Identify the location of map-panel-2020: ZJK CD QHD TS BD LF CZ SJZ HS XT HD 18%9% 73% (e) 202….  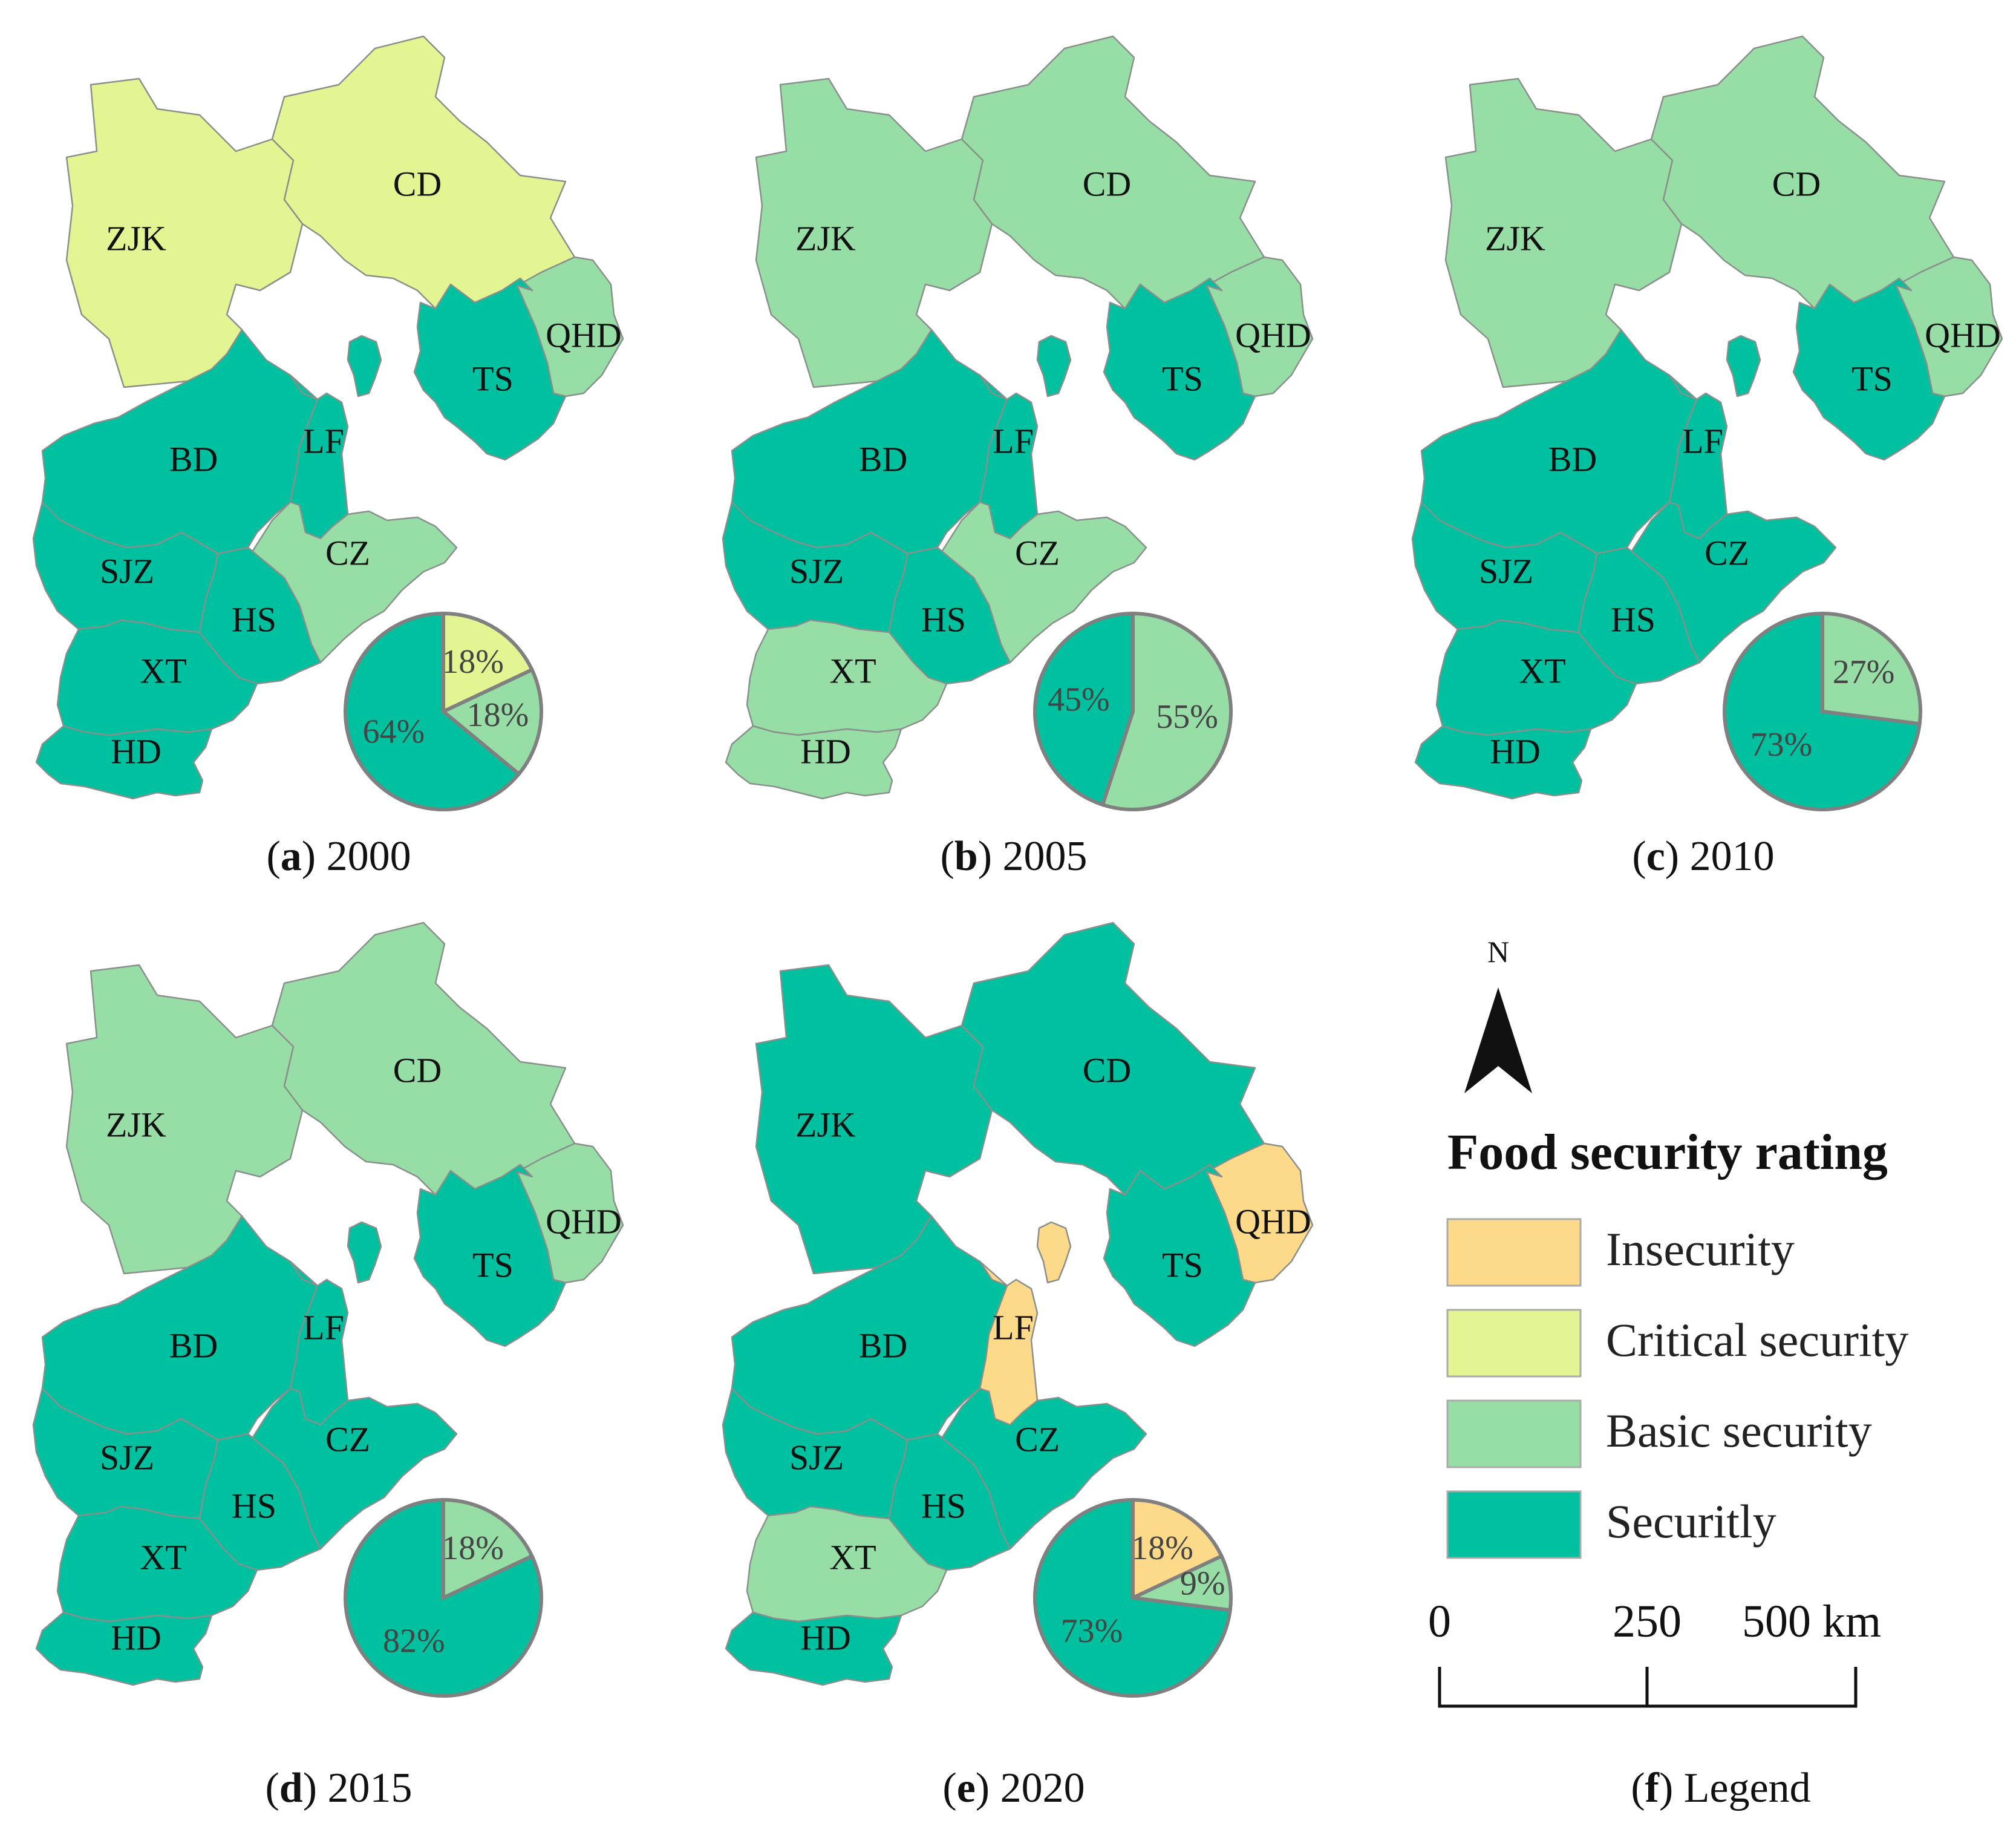
(1018, 1366).